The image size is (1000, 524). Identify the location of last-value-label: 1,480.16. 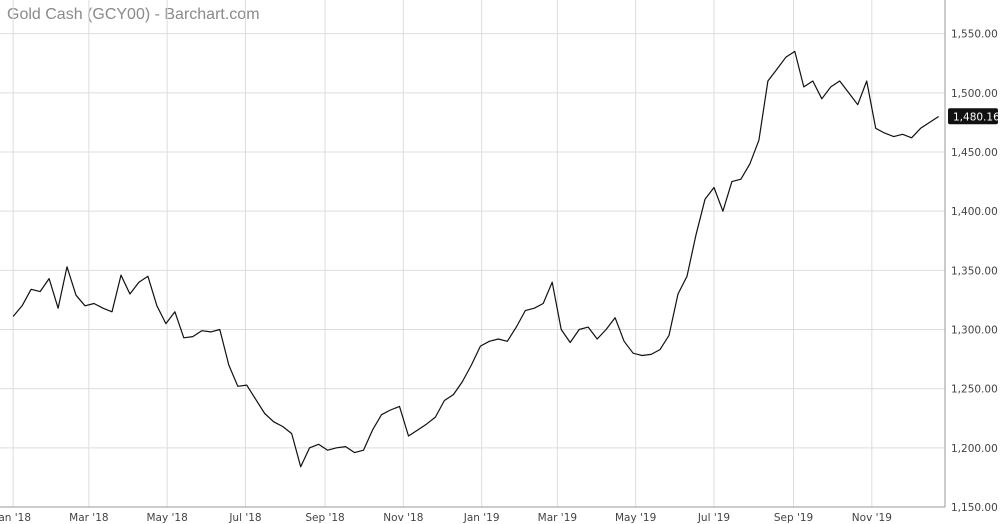
(976, 117).